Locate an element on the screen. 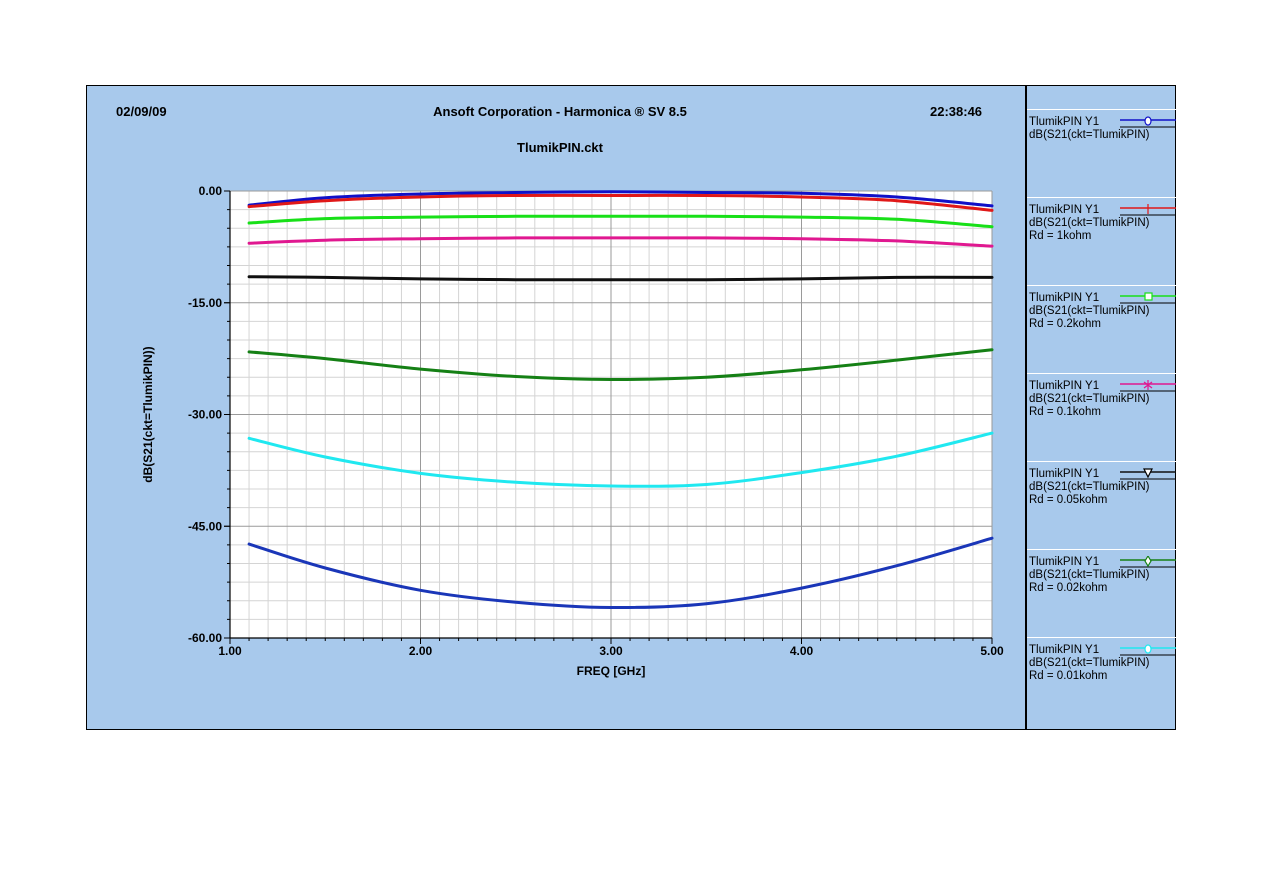  legend-entry-param: Rd = 0.01kohm is located at coordinates (1068, 676).